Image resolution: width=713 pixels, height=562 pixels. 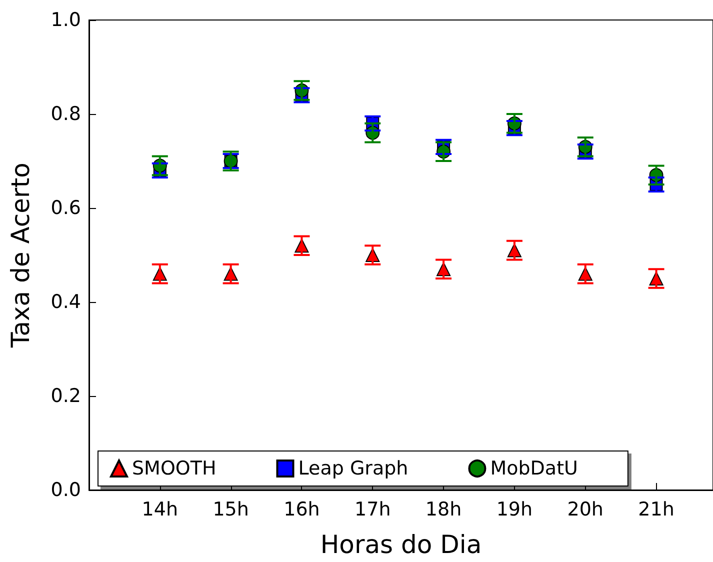 I want to click on x-tick-label: 15h, so click(x=230, y=509).